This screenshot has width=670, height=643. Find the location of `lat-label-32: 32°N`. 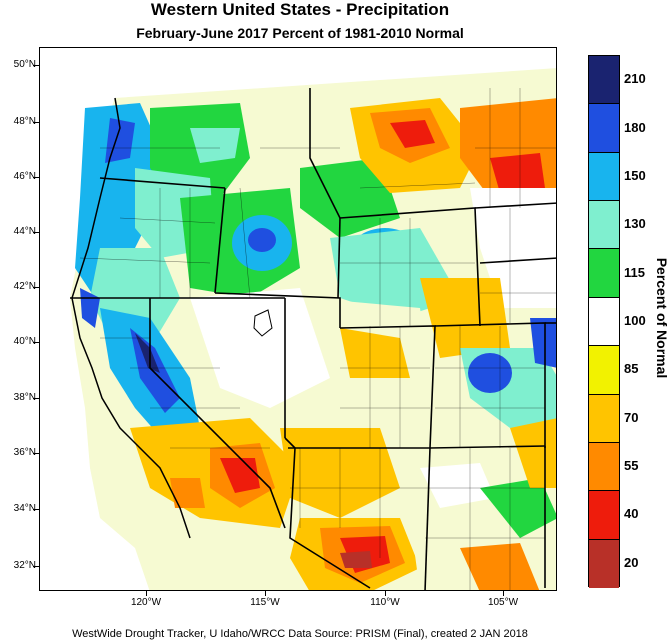

lat-label-32: 32°N is located at coordinates (24, 565).